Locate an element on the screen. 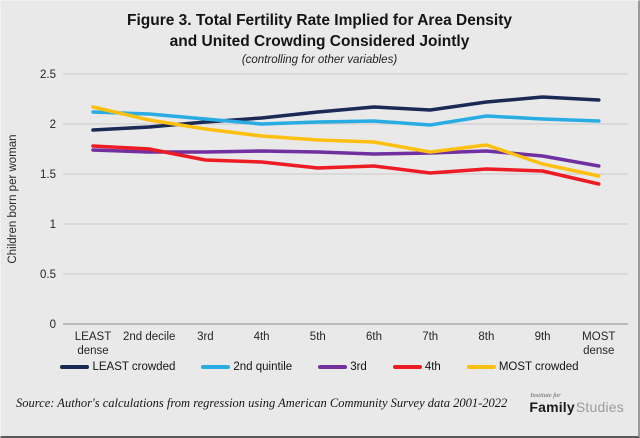  legend-item-3rd: 3rd is located at coordinates (342, 367).